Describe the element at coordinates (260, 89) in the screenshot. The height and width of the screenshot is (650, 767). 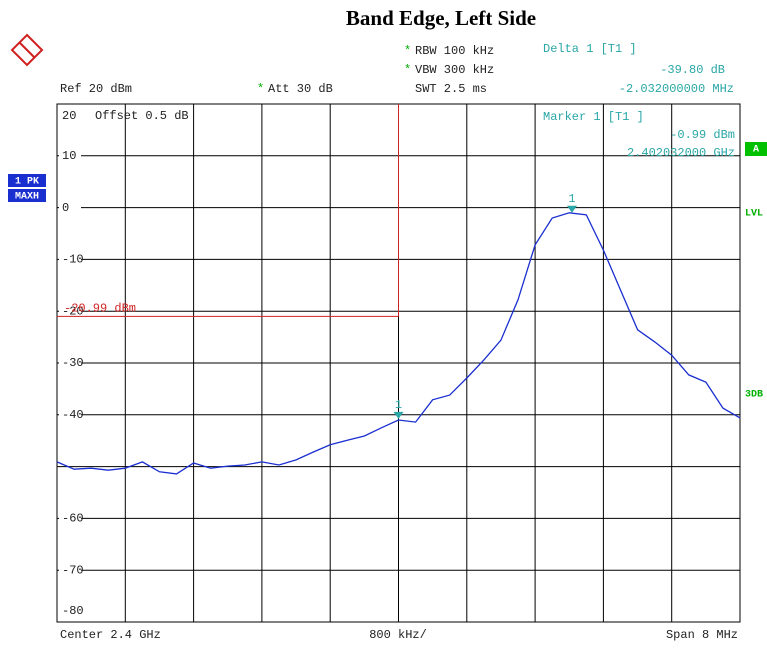
I see `att-flag: *` at that location.